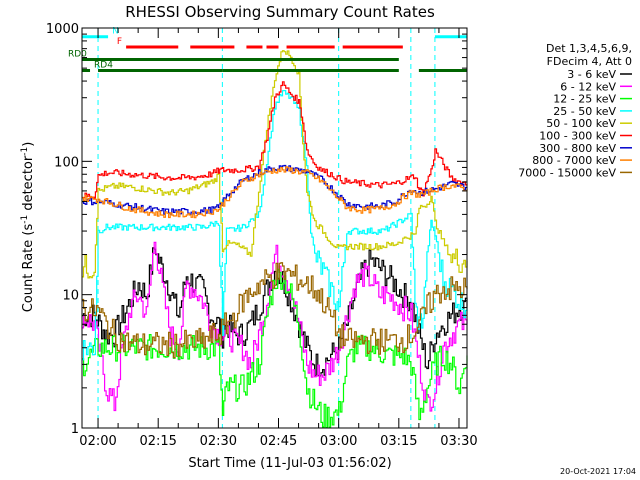  Describe the element at coordinates (577, 148) in the screenshot. I see `legend-label-6: 300 - 800 keV` at that location.